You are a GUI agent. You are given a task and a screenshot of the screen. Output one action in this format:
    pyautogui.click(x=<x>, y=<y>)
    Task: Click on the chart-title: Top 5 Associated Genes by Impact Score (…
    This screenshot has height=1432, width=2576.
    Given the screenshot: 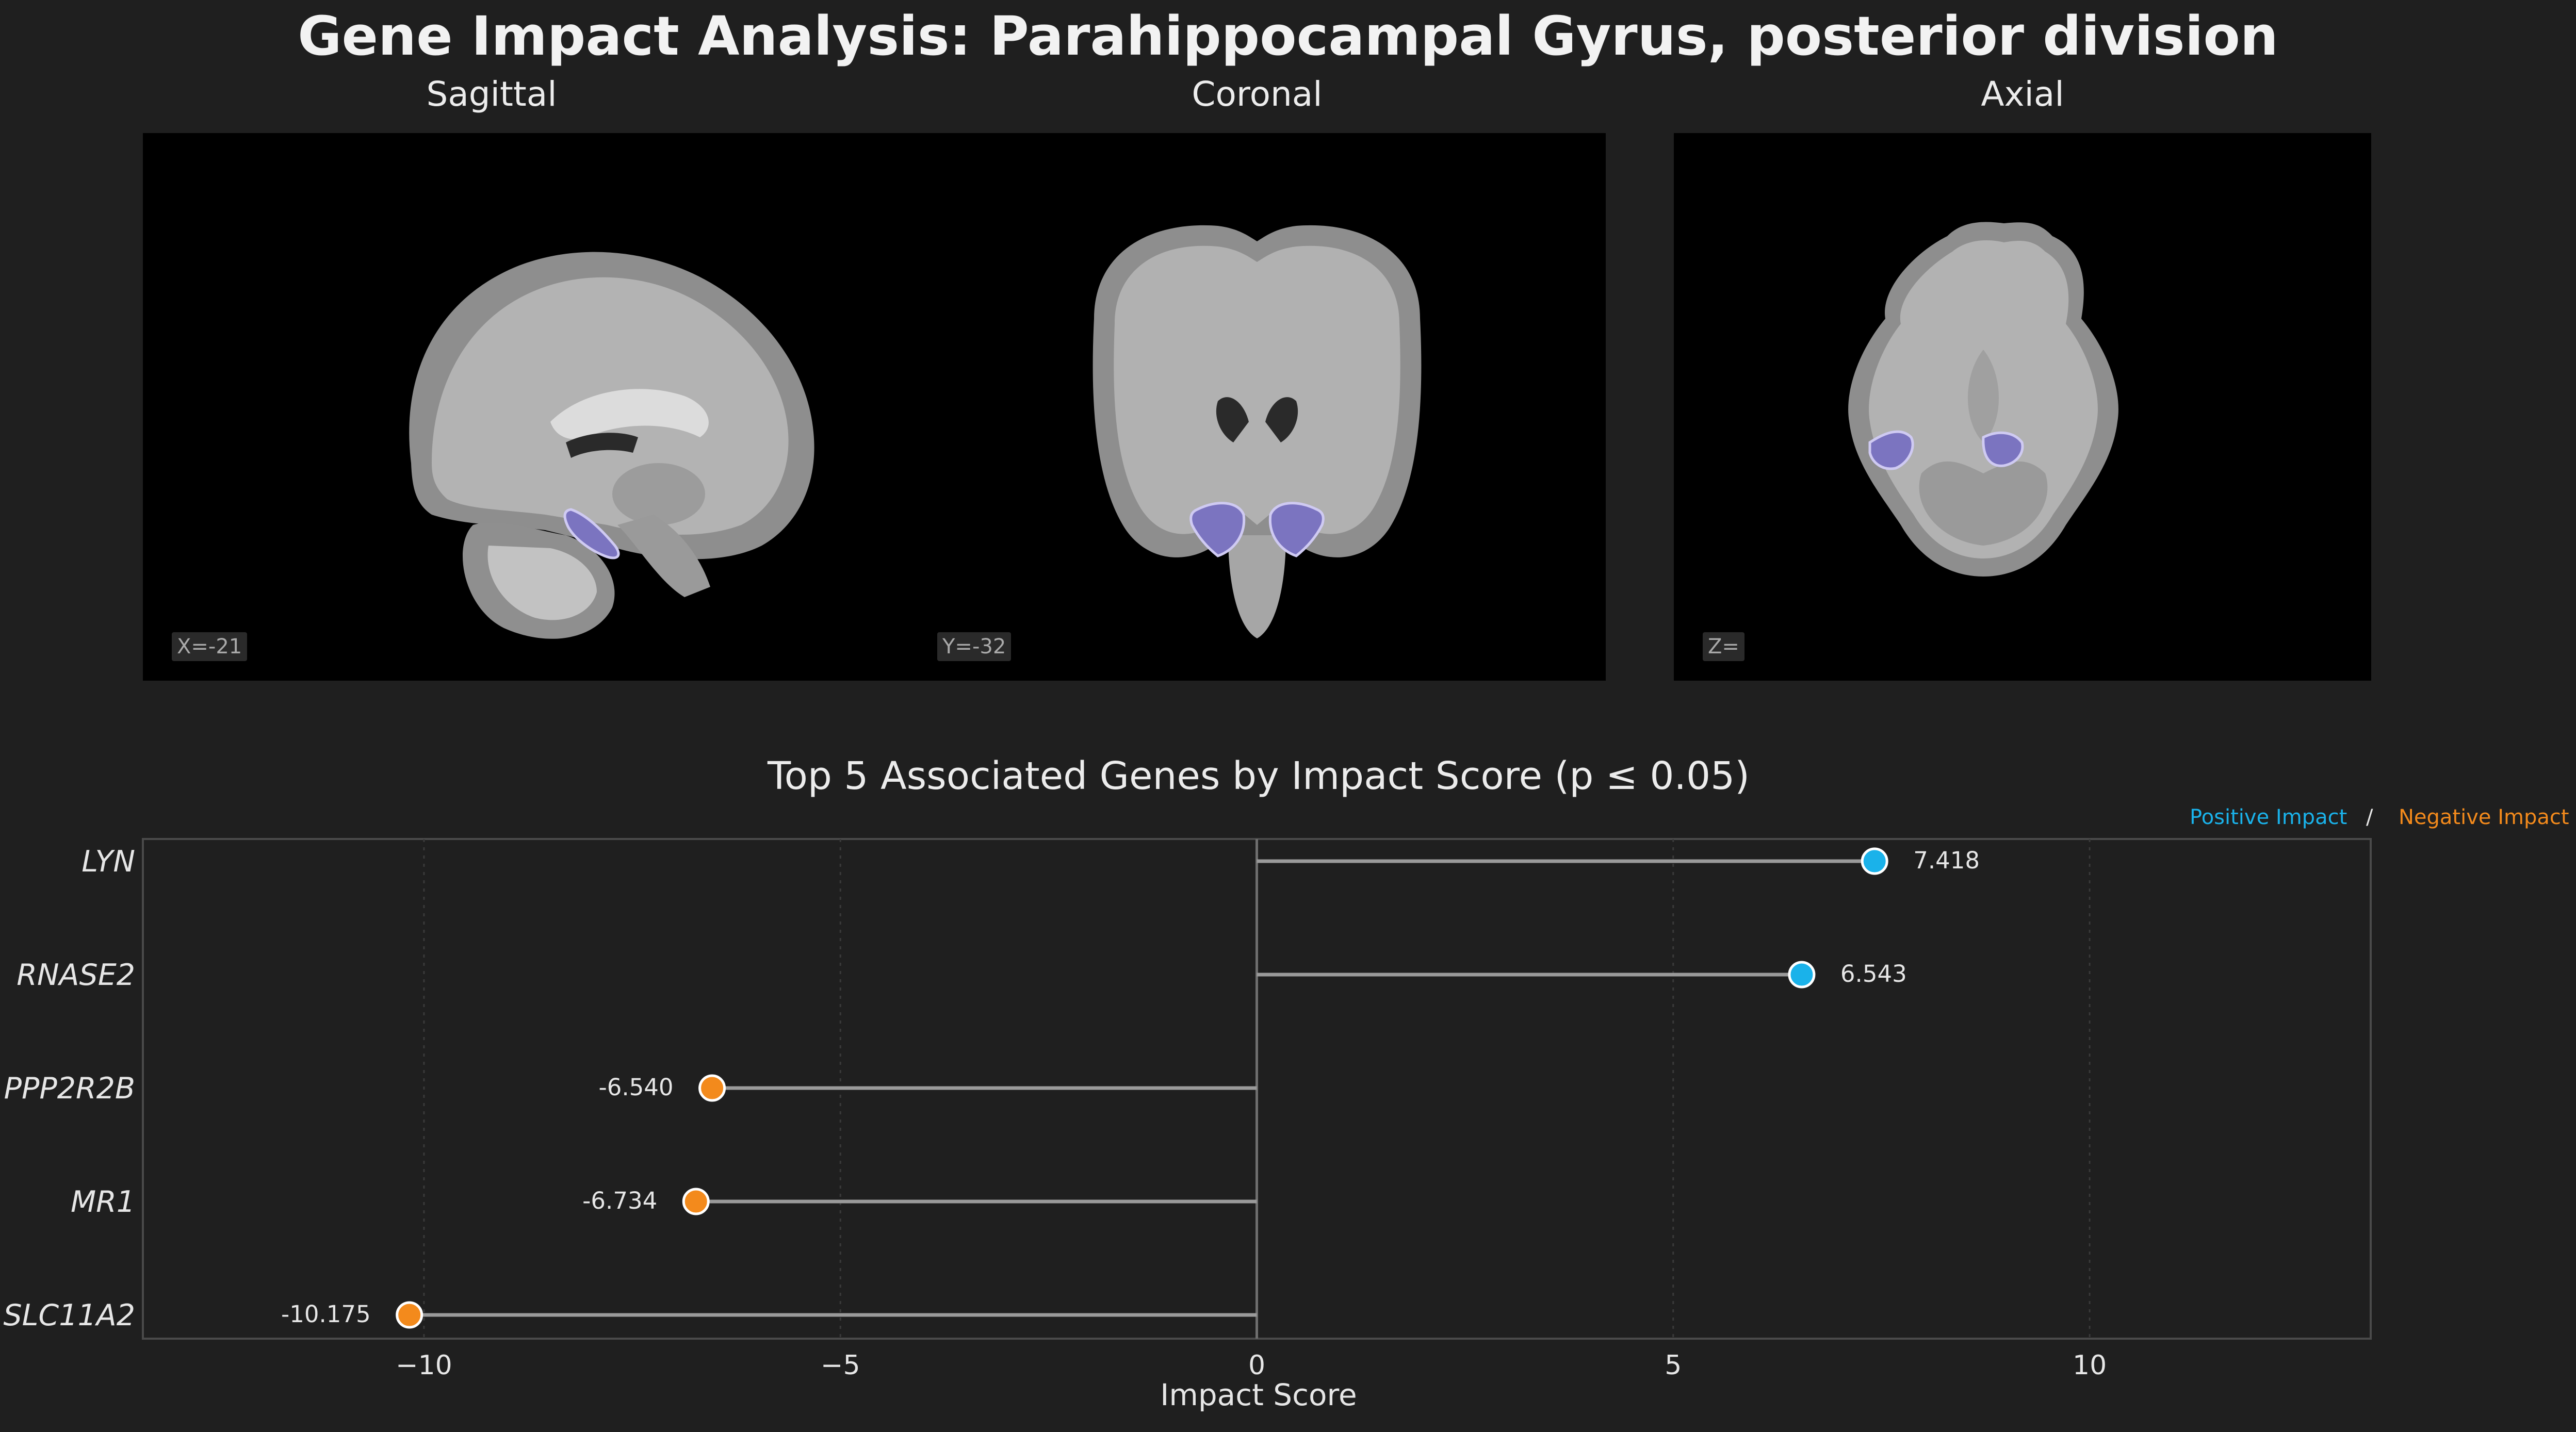 What is the action you would take?
    pyautogui.click(x=1258, y=776)
    